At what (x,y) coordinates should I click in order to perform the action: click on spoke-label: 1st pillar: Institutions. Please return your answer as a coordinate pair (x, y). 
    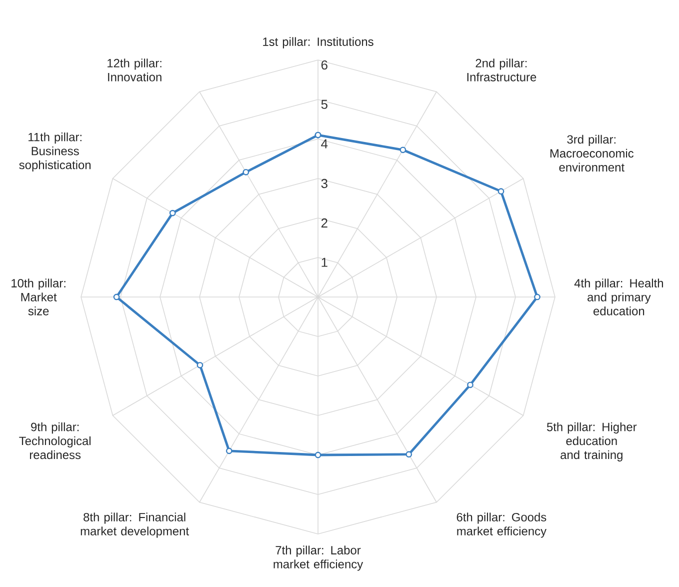
    Looking at the image, I should click on (318, 42).